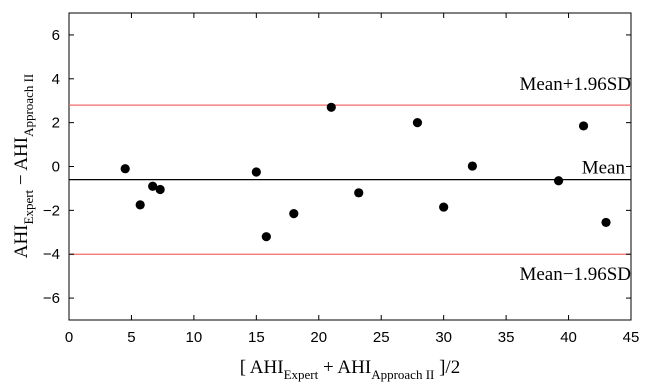  What do you see at coordinates (28, 105) in the screenshot?
I see `y-axis-label-sub2: Approach II` at bounding box center [28, 105].